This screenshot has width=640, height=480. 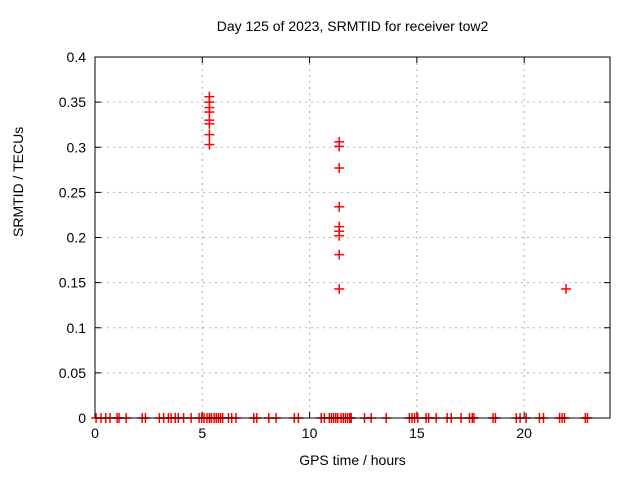 I want to click on y-tick-label: 0.15, so click(x=72, y=283).